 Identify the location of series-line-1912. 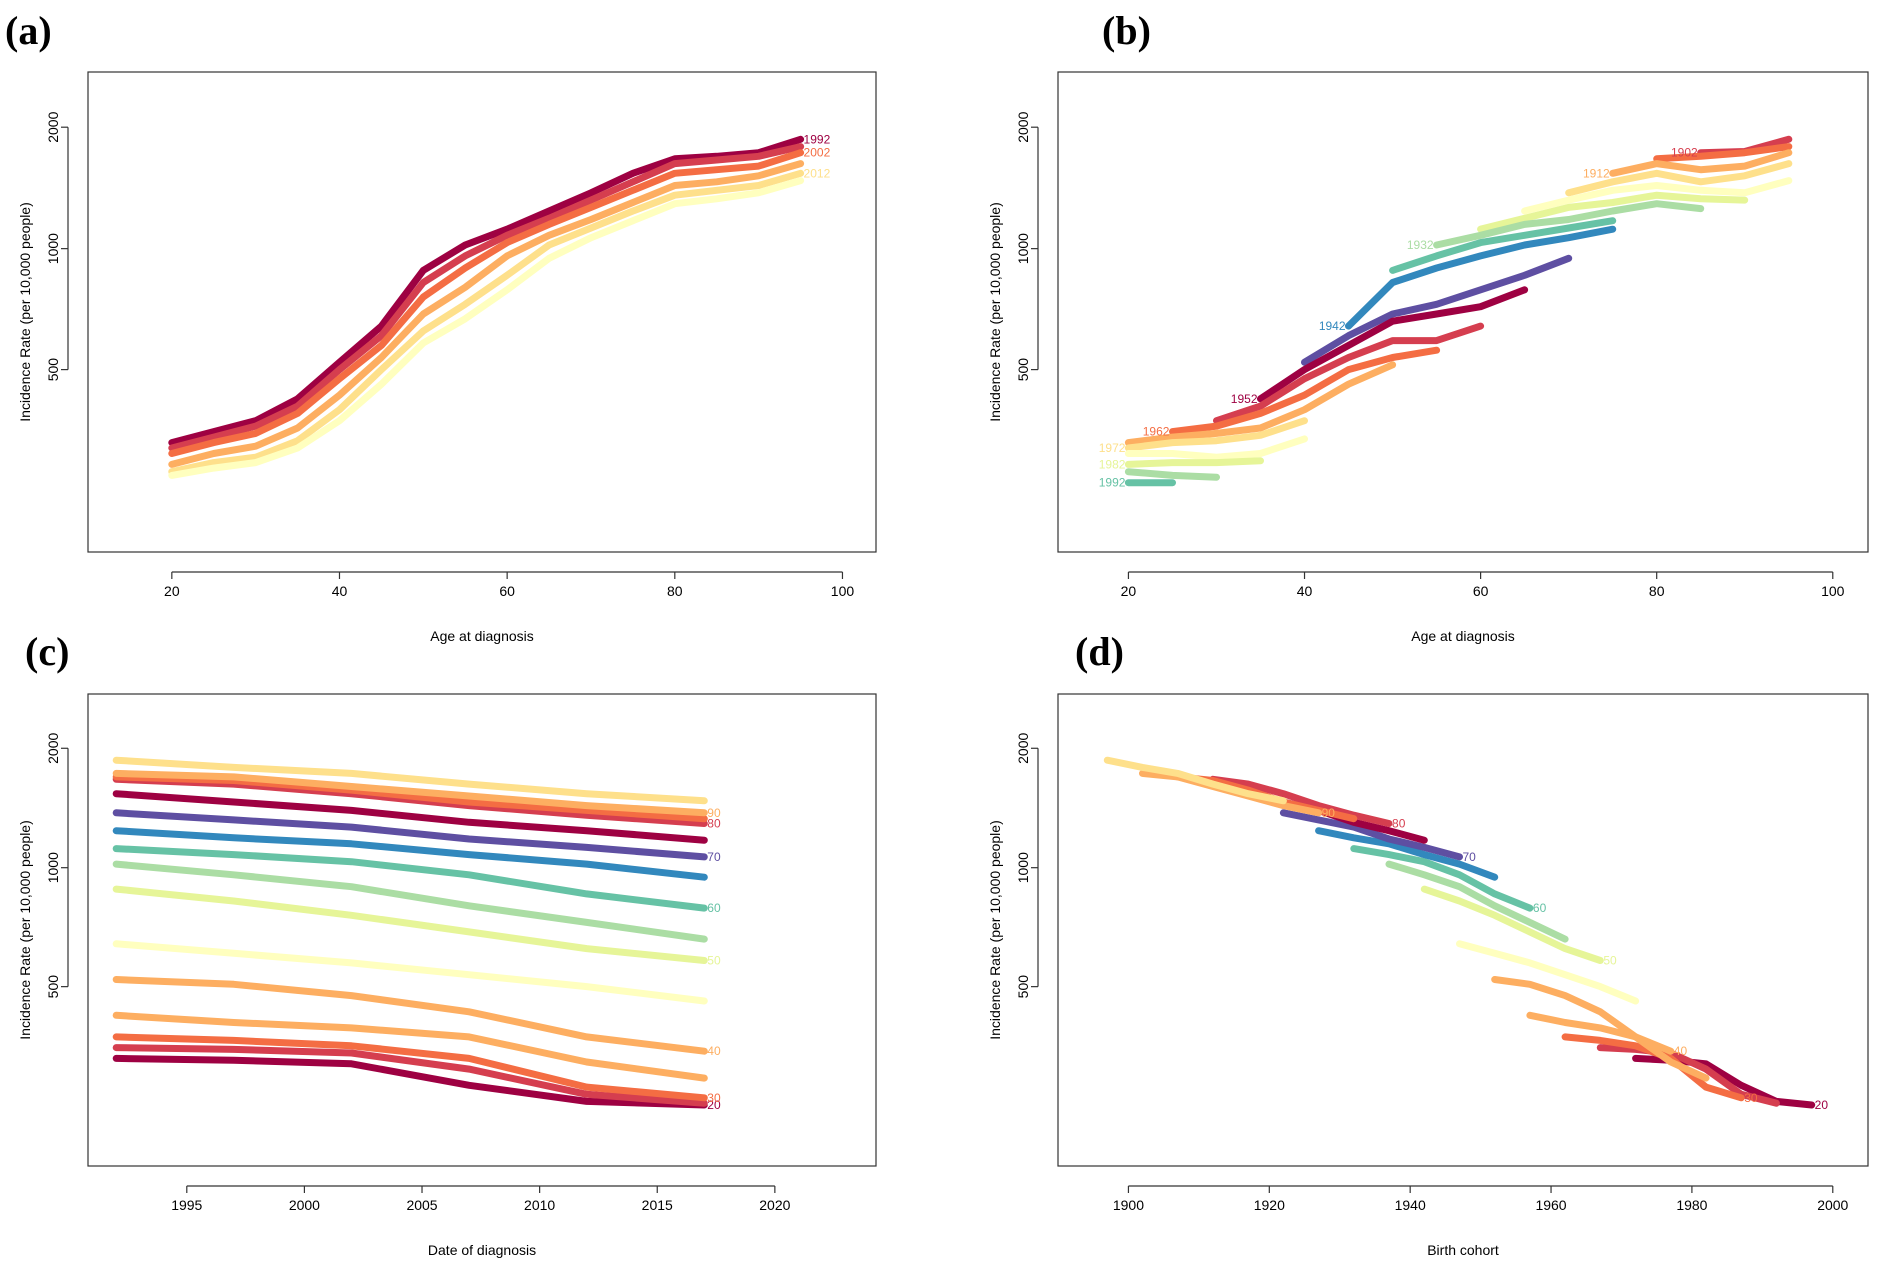
(1701, 163).